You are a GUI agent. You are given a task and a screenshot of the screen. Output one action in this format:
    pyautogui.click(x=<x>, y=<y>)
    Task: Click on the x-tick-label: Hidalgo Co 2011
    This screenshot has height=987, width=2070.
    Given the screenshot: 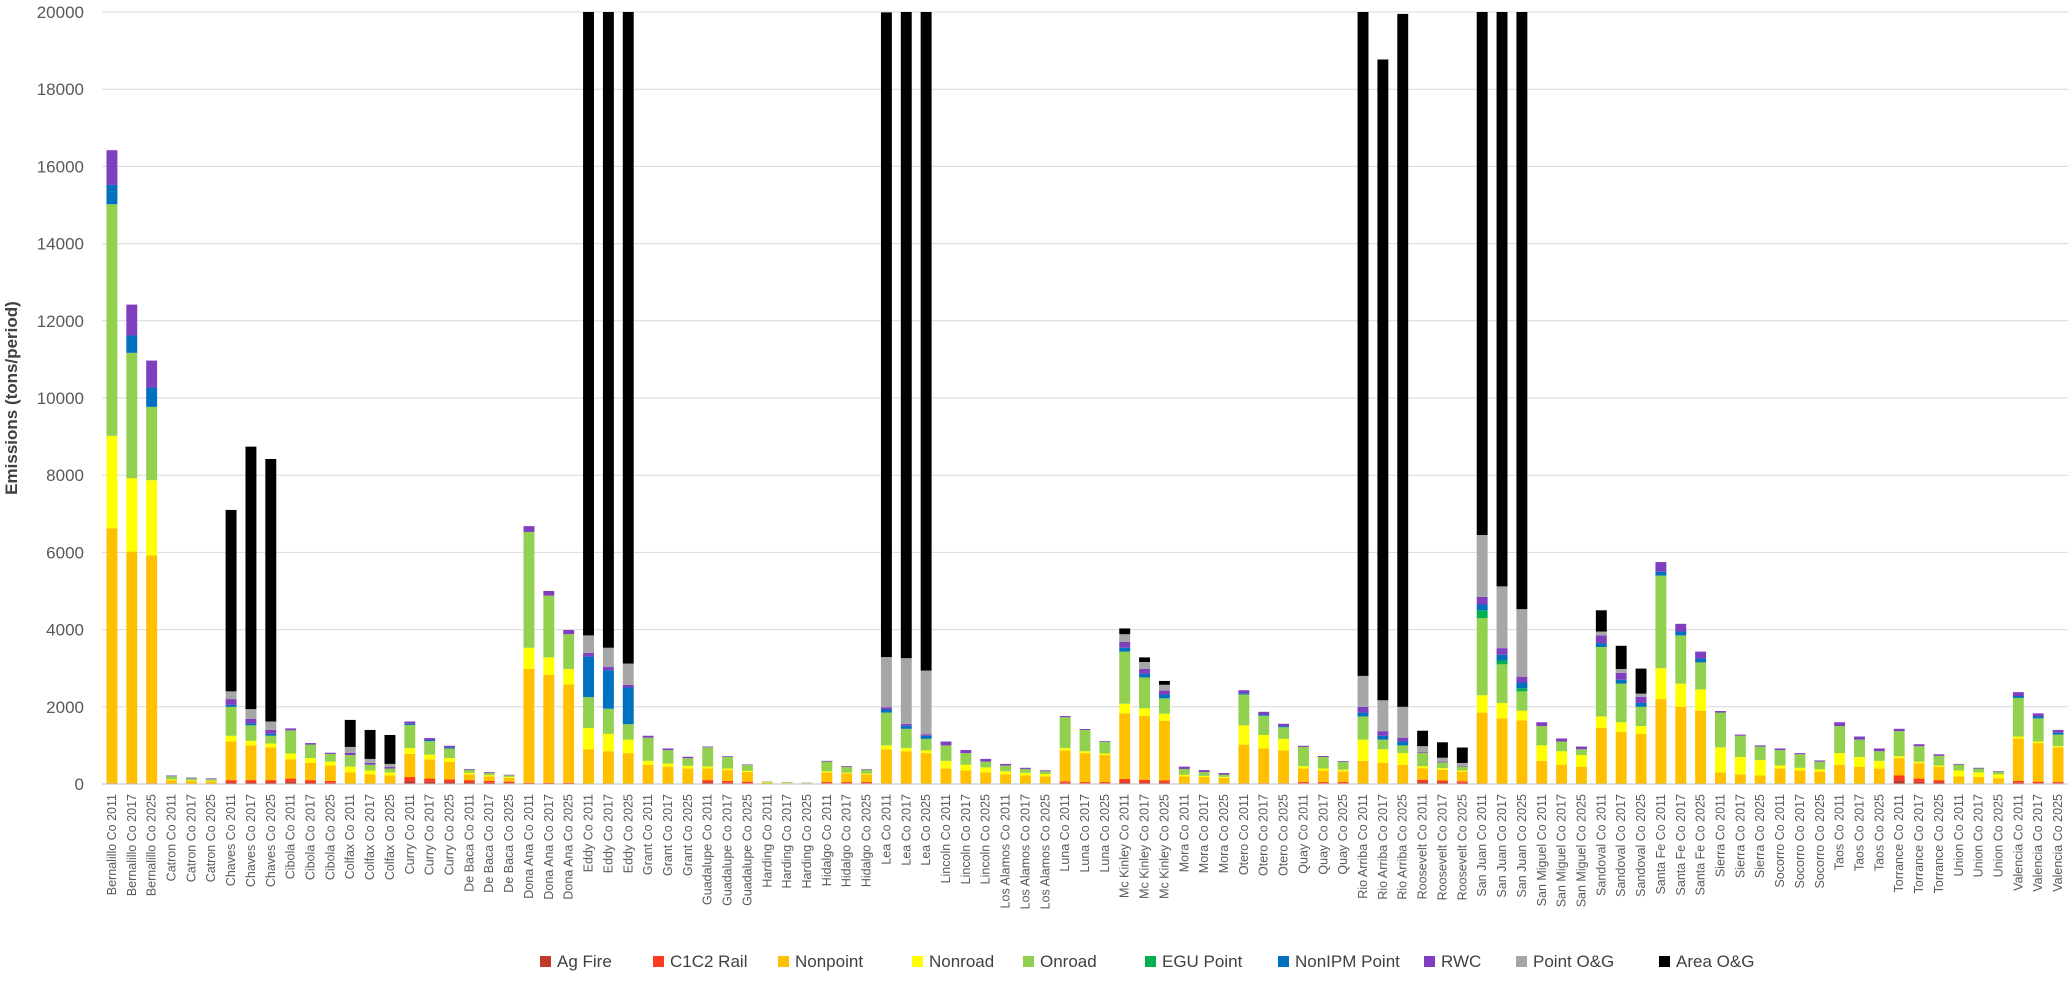 What is the action you would take?
    pyautogui.click(x=827, y=840)
    